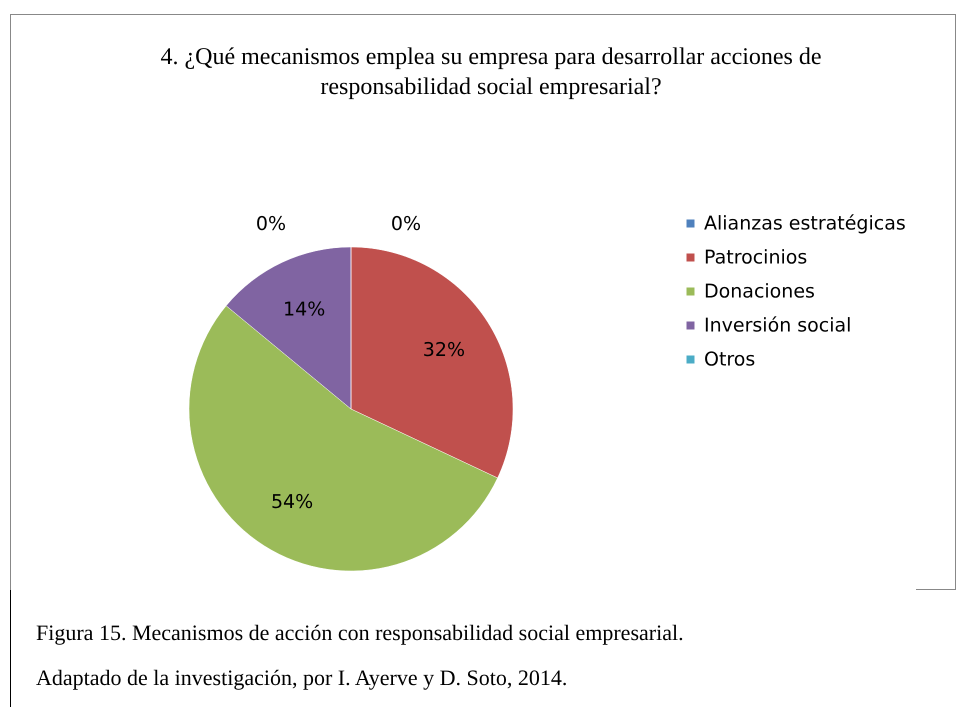 This screenshot has width=957, height=707. What do you see at coordinates (491, 72) in the screenshot?
I see `chart-title: 4. ¿Qué mecanismos emplea su empresa para desarrollar acciones de responsabilidad social empresarial?` at bounding box center [491, 72].